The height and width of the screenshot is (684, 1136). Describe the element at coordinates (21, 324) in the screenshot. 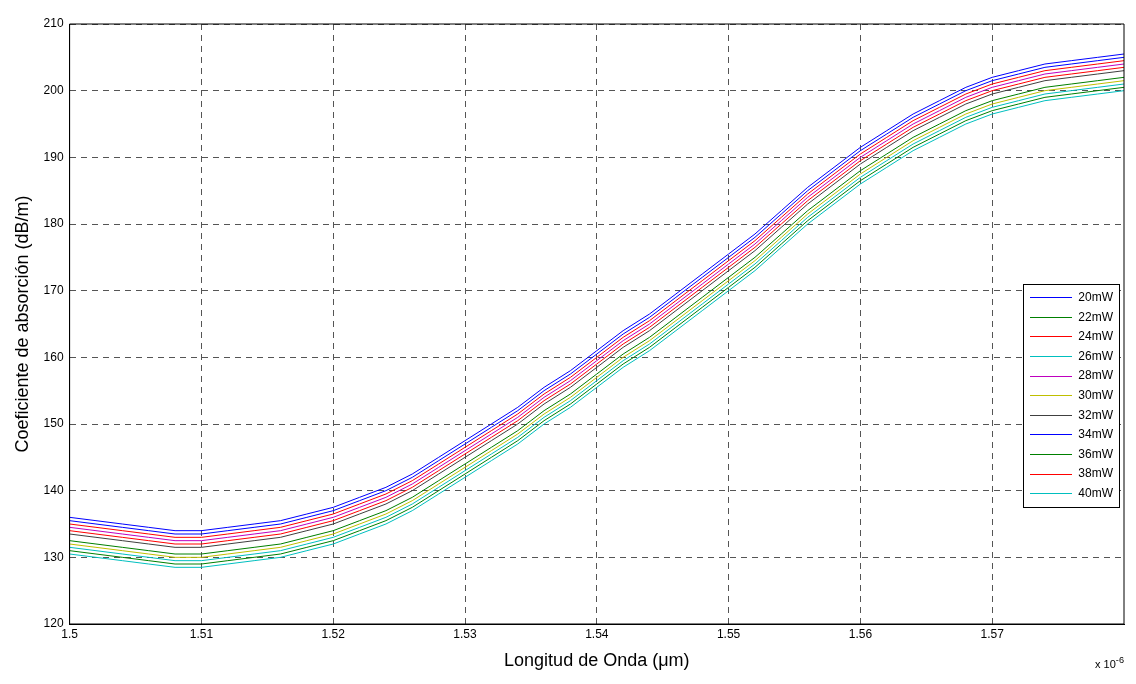

I see `y-axis-title: Coeficiente de absorción (dB/m)` at that location.